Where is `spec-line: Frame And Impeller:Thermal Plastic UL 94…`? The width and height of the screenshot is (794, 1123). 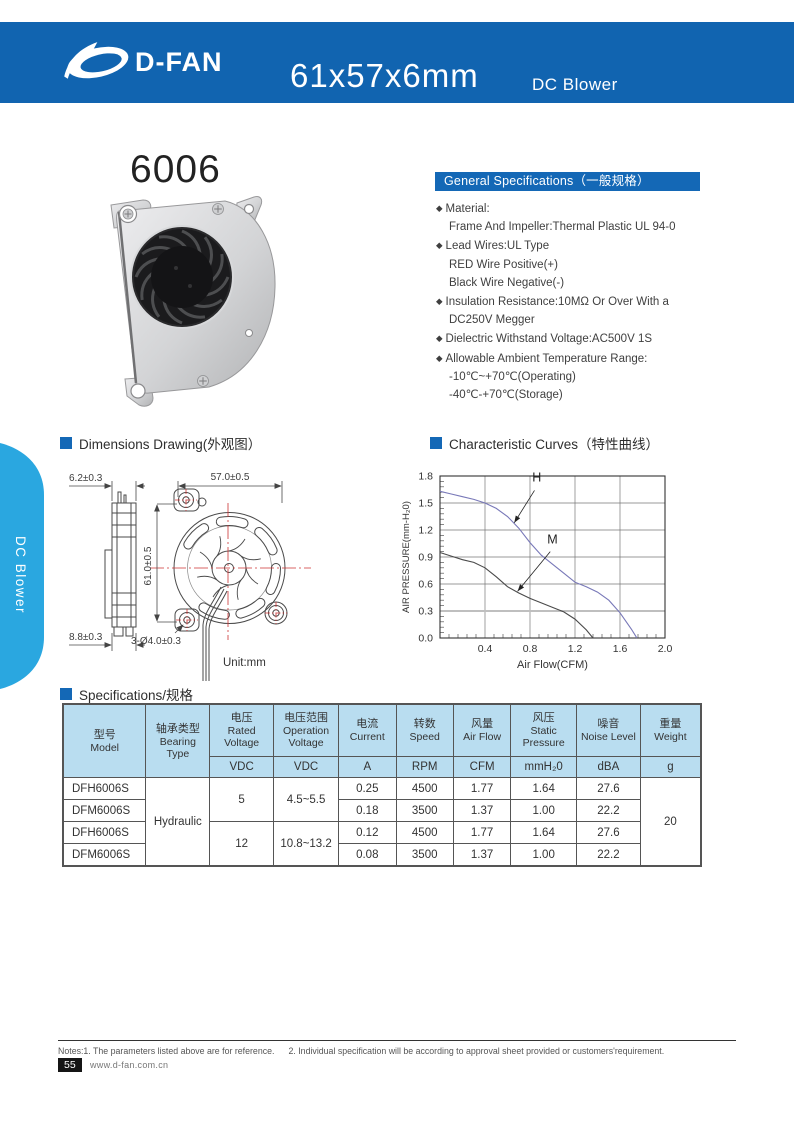 spec-line: Frame And Impeller:Thermal Plastic UL 94… is located at coordinates (586, 227).